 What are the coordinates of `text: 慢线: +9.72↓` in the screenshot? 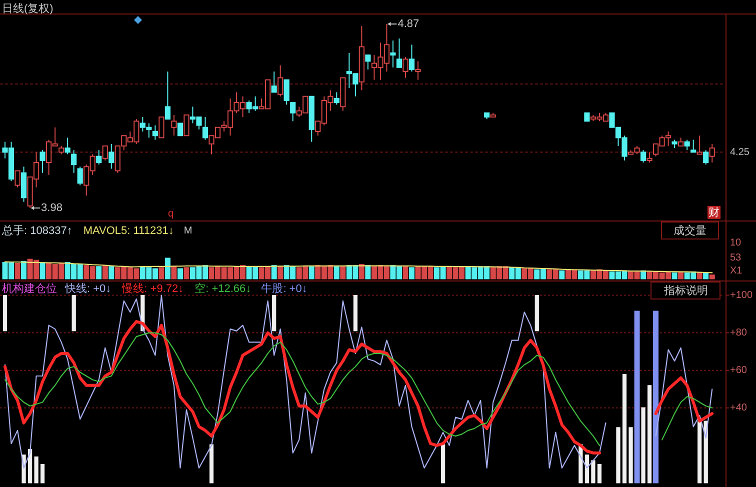 It's located at (152, 288).